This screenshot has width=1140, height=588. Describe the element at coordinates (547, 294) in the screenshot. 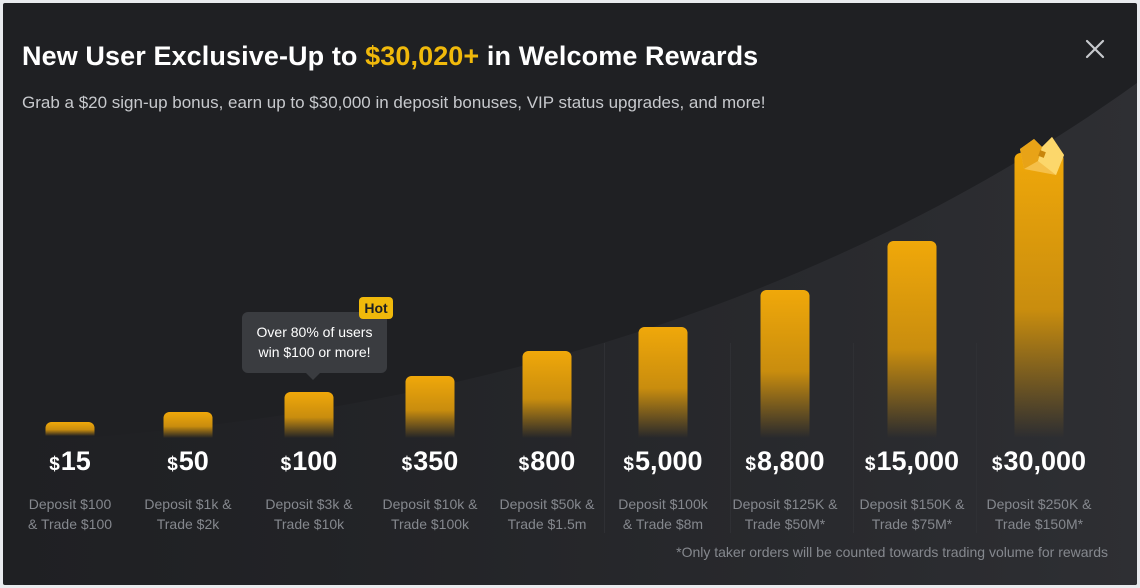

I see `reward-tier: $800 Deposit $50k & Trade $1.5m` at that location.